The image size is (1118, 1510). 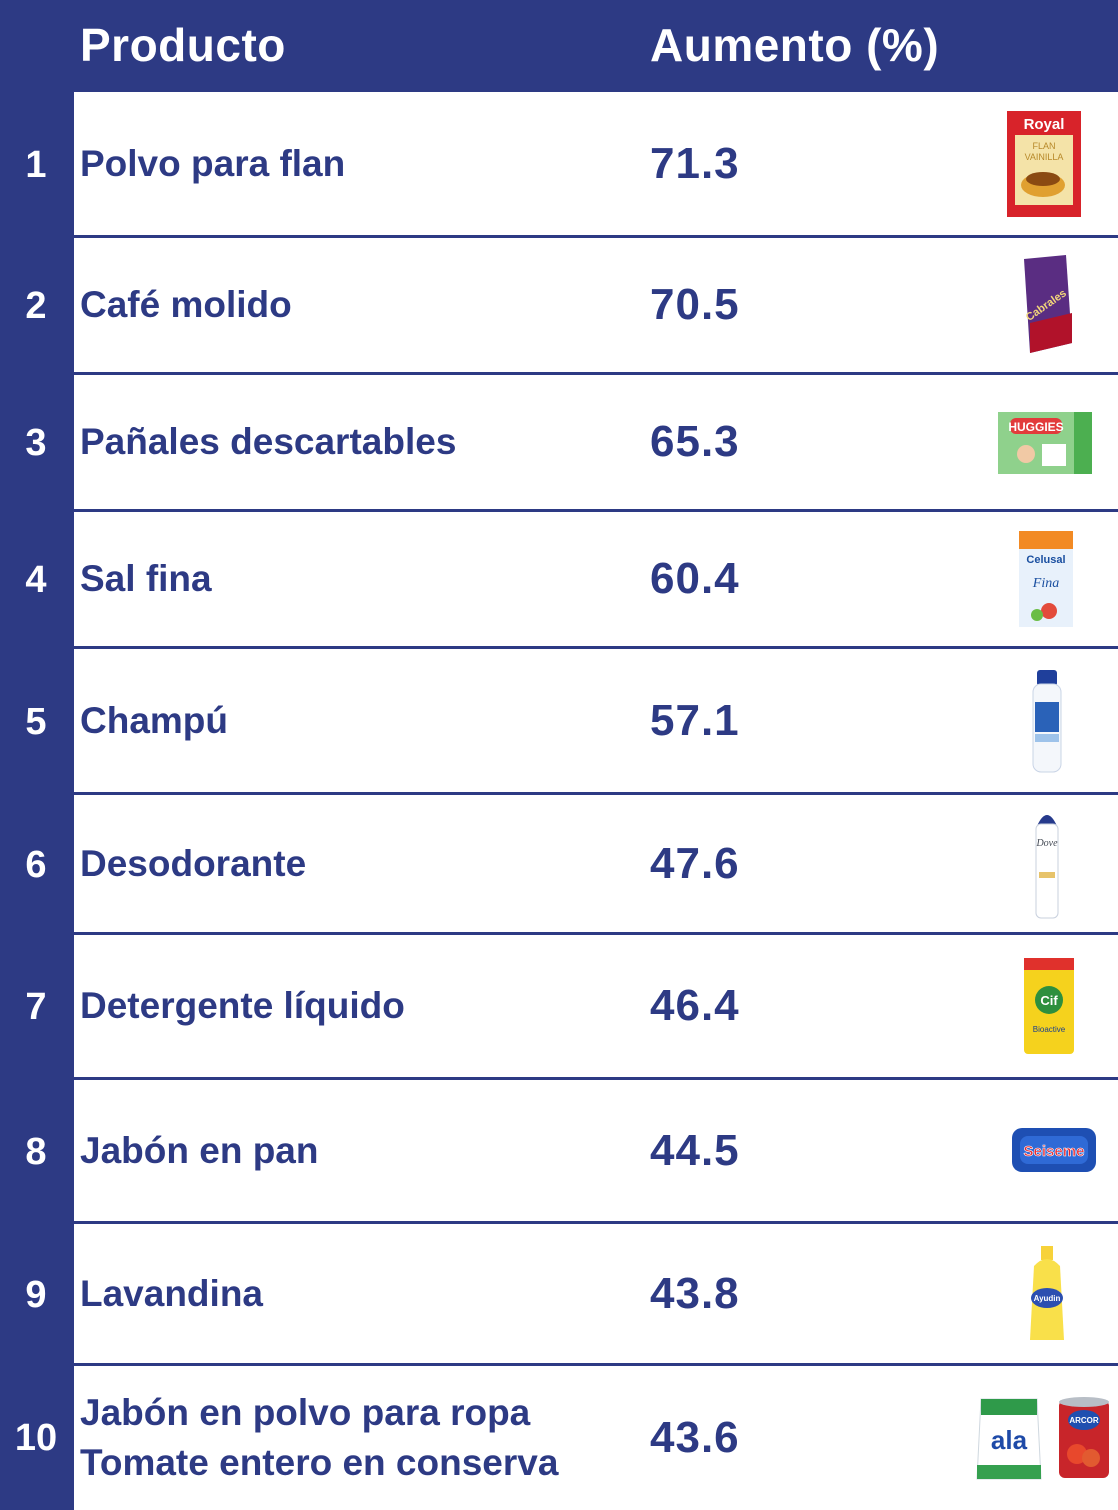 I want to click on product-name: Pañales descartables, so click(x=268, y=441).